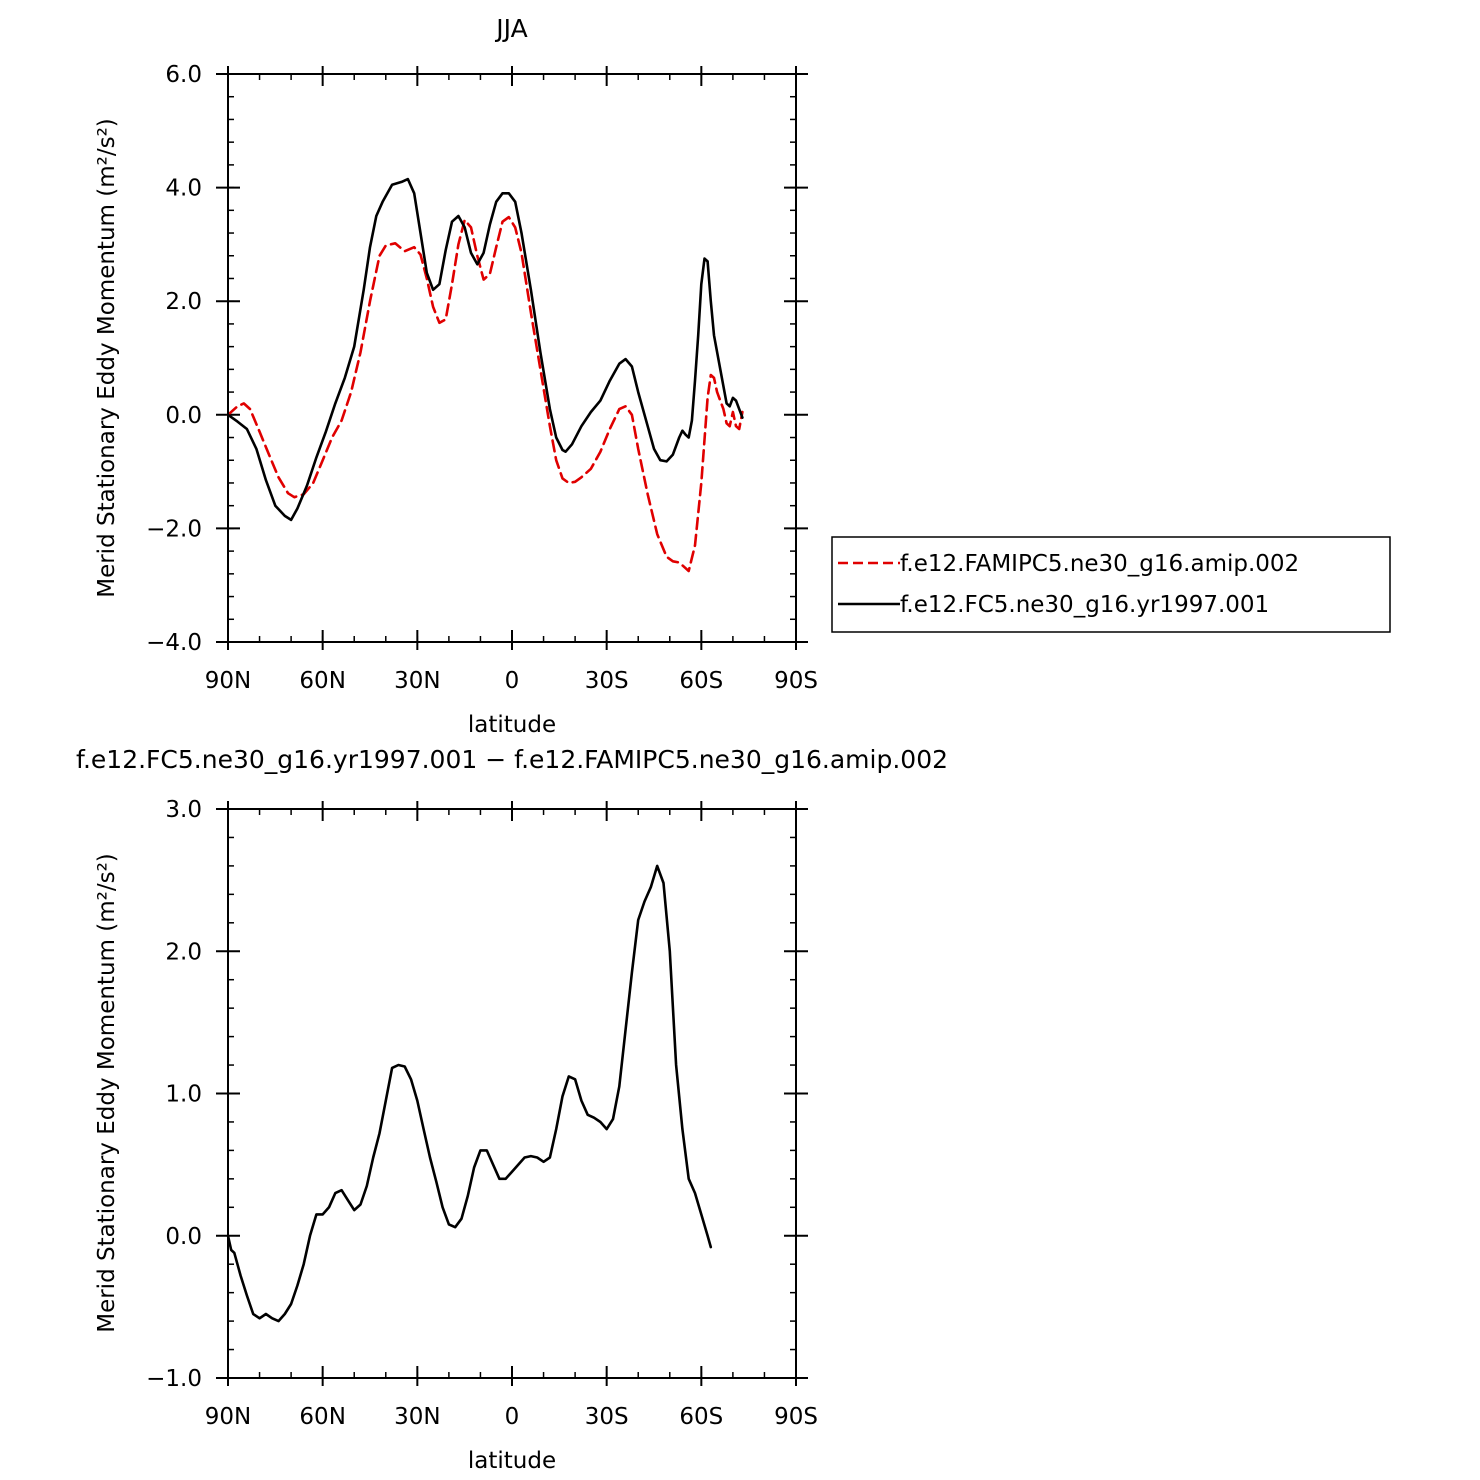 This screenshot has height=1480, width=1480. Describe the element at coordinates (701, 1417) in the screenshot. I see `bottom-x-tick-label: 60S` at that location.